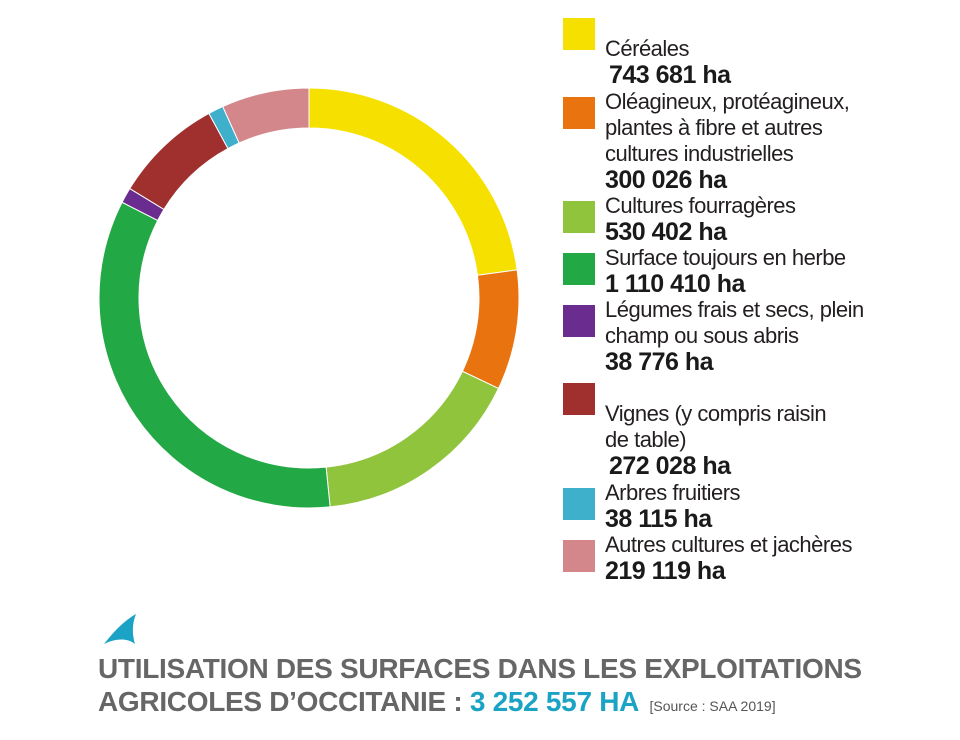  What do you see at coordinates (579, 217) in the screenshot?
I see `legend-swatch-fourrageres` at bounding box center [579, 217].